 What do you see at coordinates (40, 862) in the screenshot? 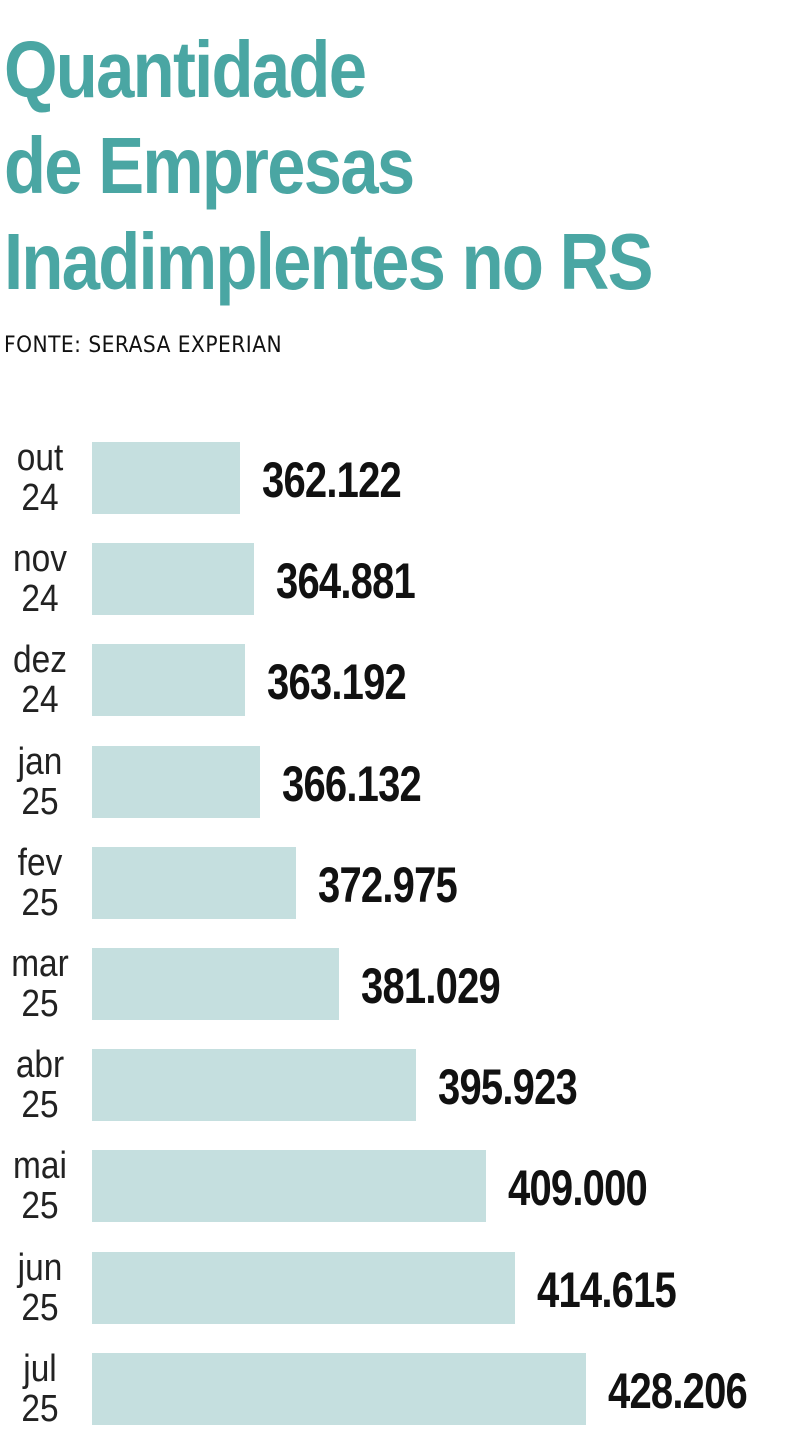
I see `month-label: fev` at bounding box center [40, 862].